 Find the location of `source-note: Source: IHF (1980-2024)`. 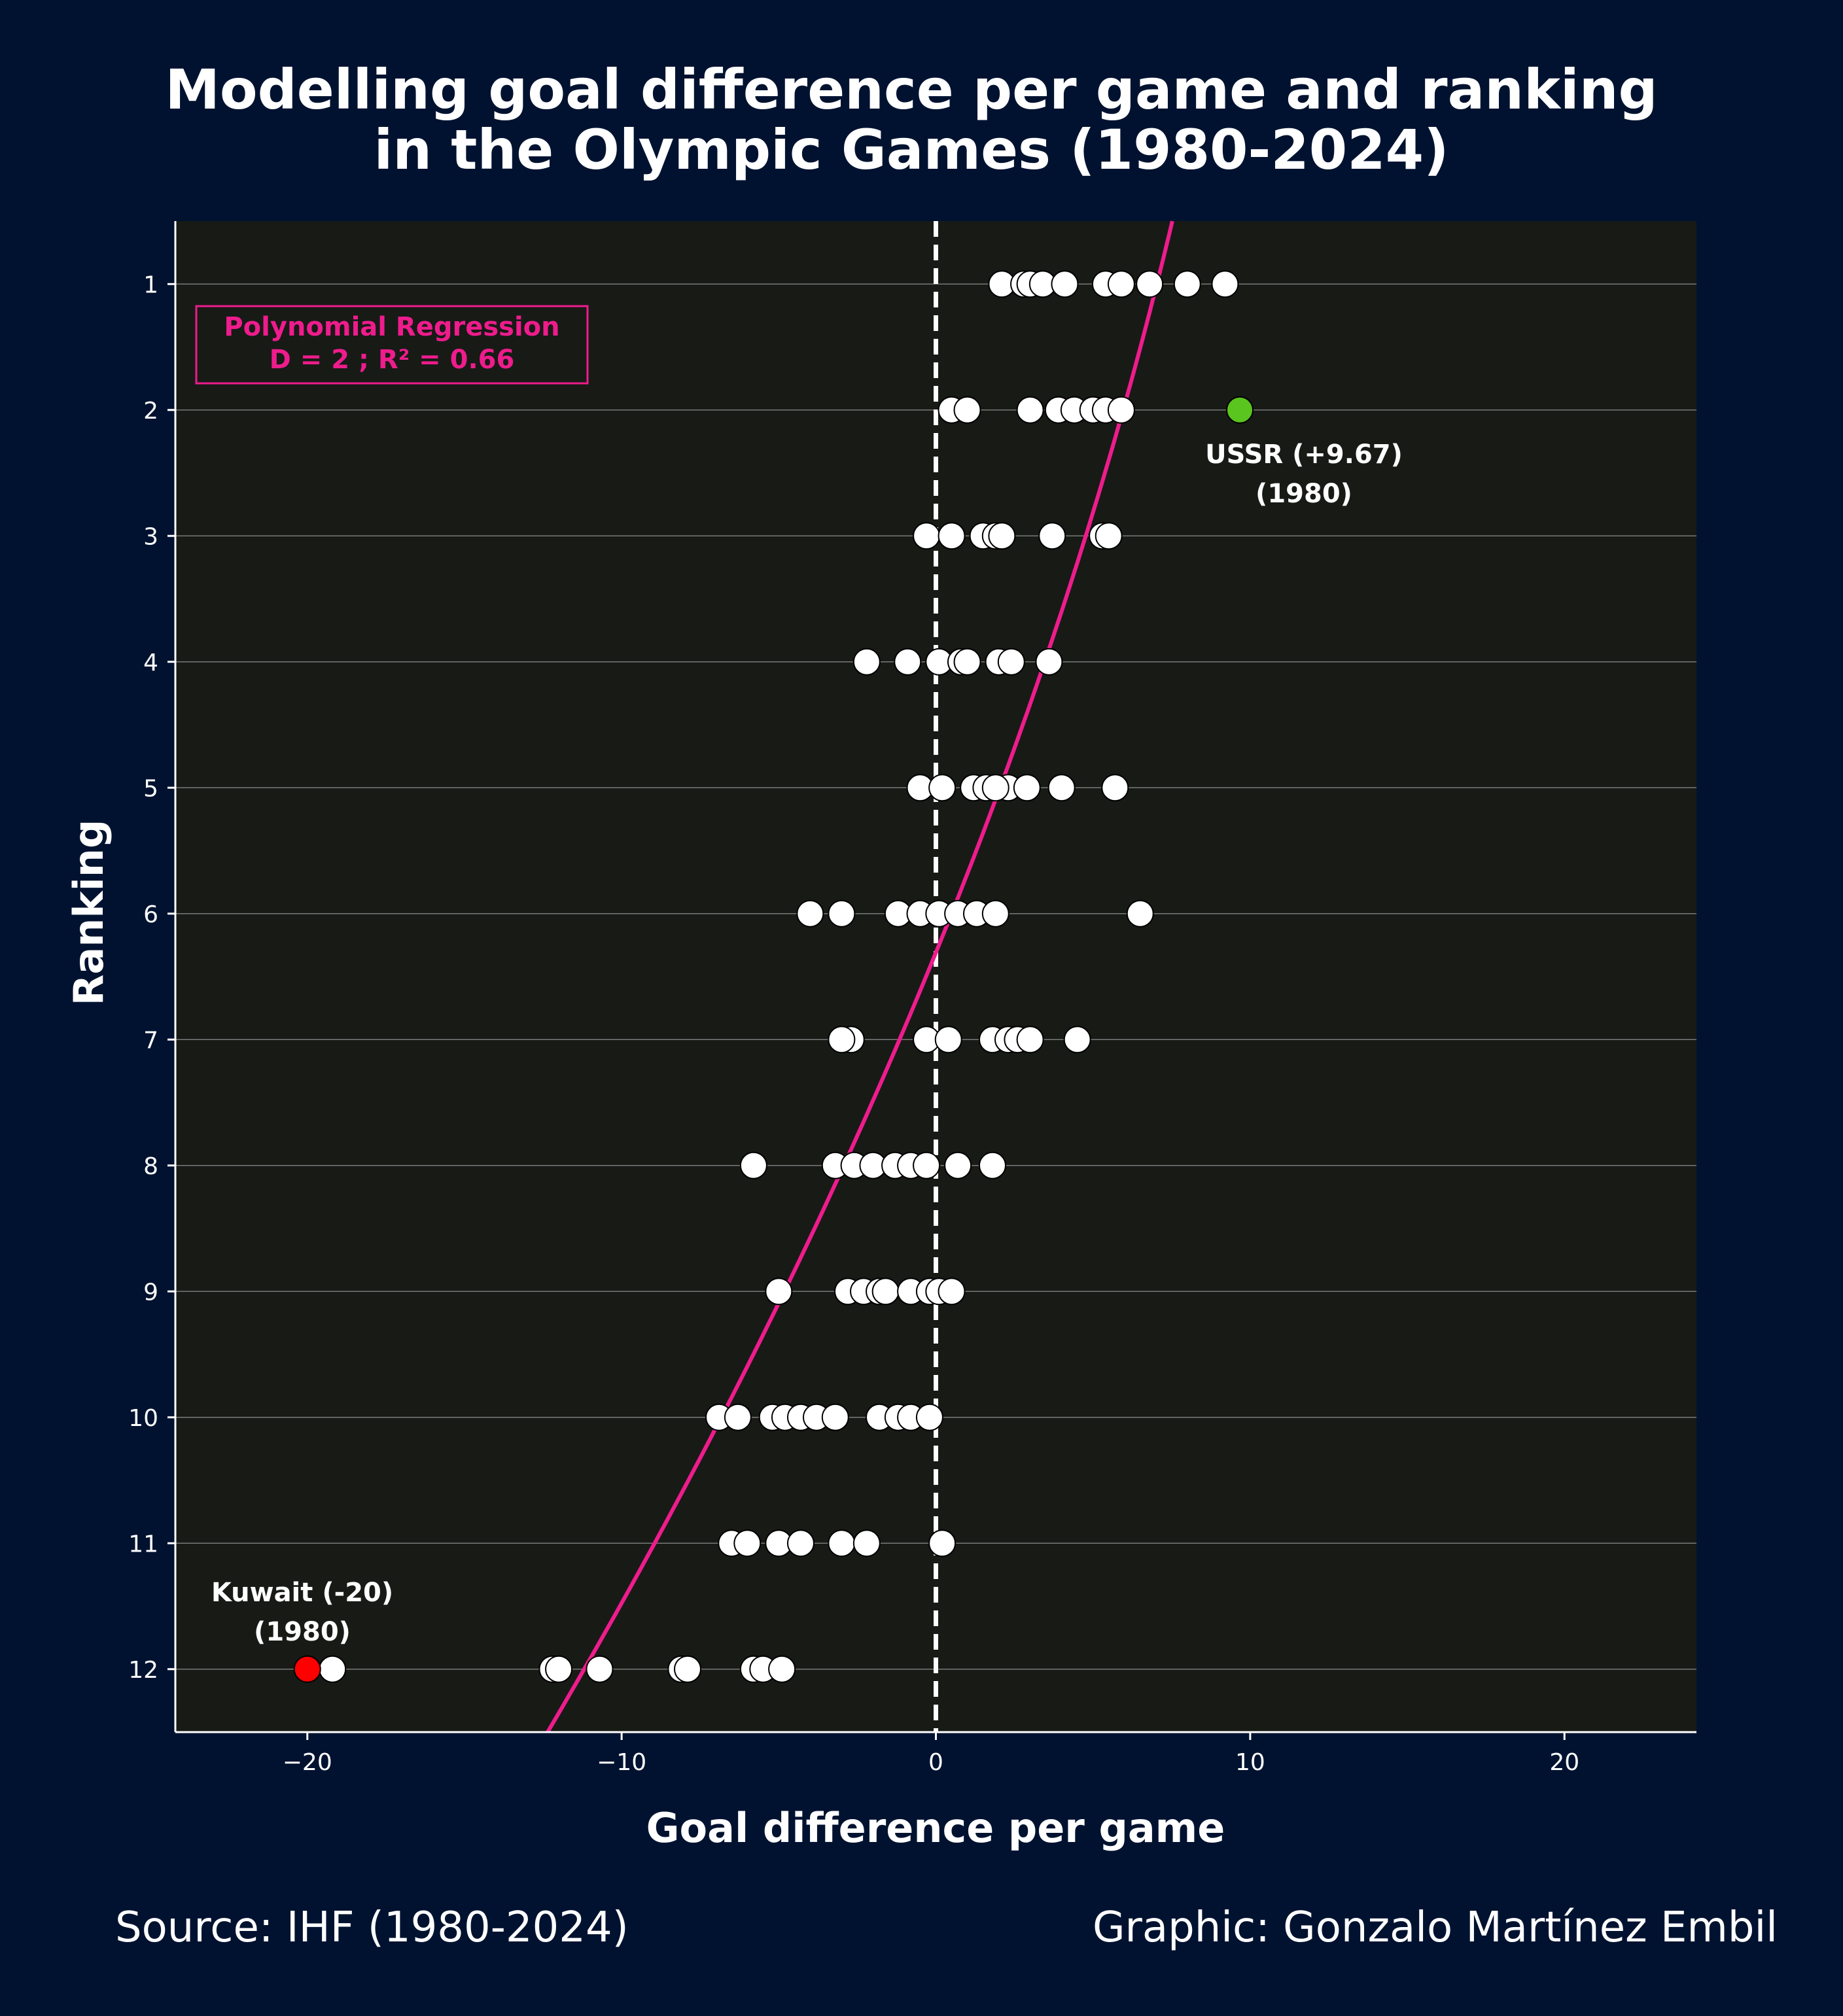

source-note: Source: IHF (1980-2024) is located at coordinates (372, 1927).